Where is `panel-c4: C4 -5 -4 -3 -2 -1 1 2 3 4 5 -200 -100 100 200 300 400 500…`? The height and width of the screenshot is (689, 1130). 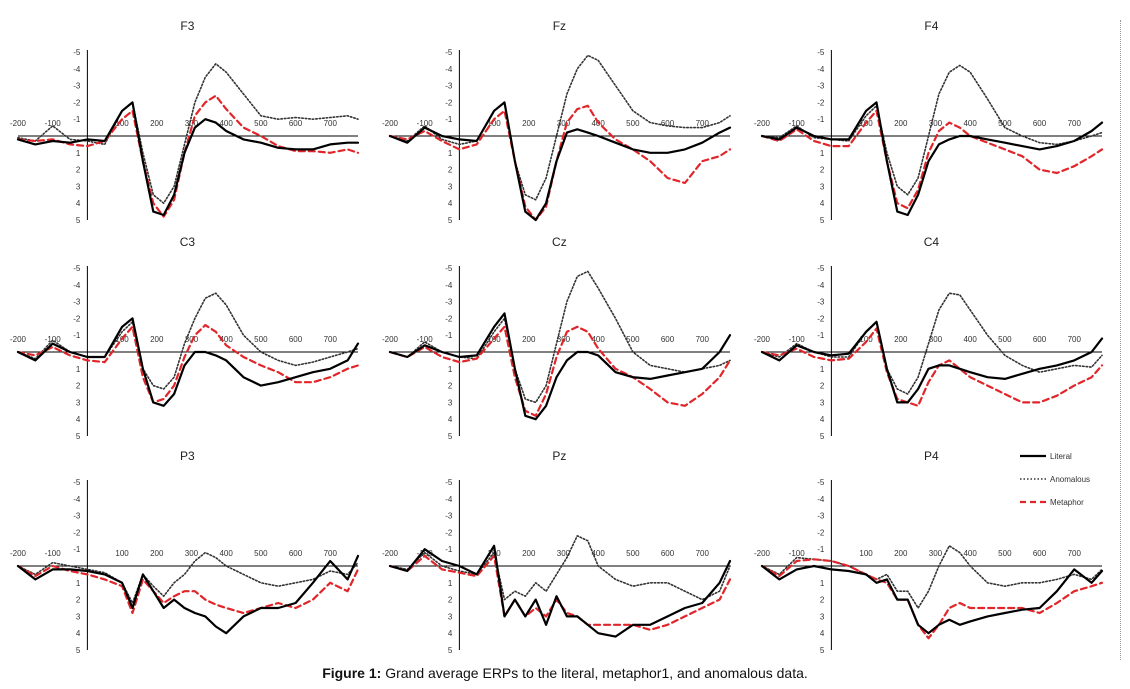 panel-c4: C4 -5 -4 -3 -2 -1 1 2 3 4 5 -200 -100 100 200 300 400 500… is located at coordinates (929, 338).